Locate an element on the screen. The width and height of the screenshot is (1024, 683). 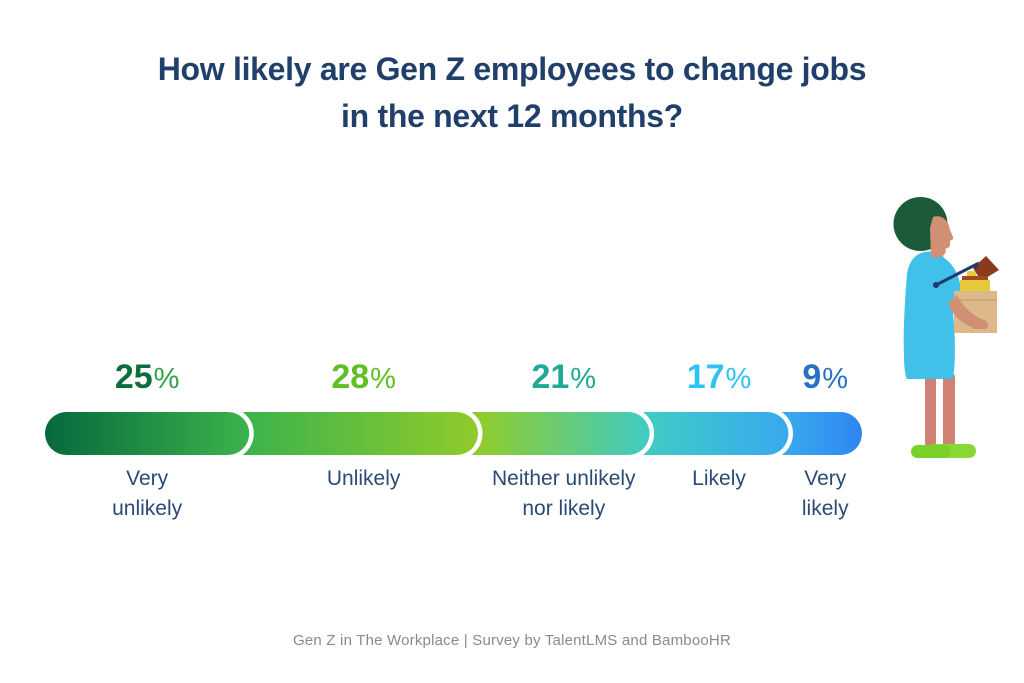
segment-label-line: Likely is located at coordinates (719, 478).